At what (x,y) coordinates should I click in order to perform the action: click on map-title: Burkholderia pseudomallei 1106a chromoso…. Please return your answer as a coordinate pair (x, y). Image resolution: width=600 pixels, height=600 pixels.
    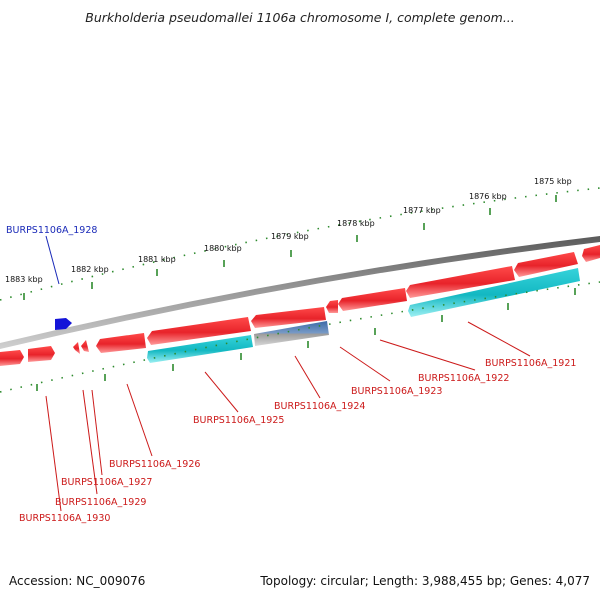
    Looking at the image, I should click on (300, 17).